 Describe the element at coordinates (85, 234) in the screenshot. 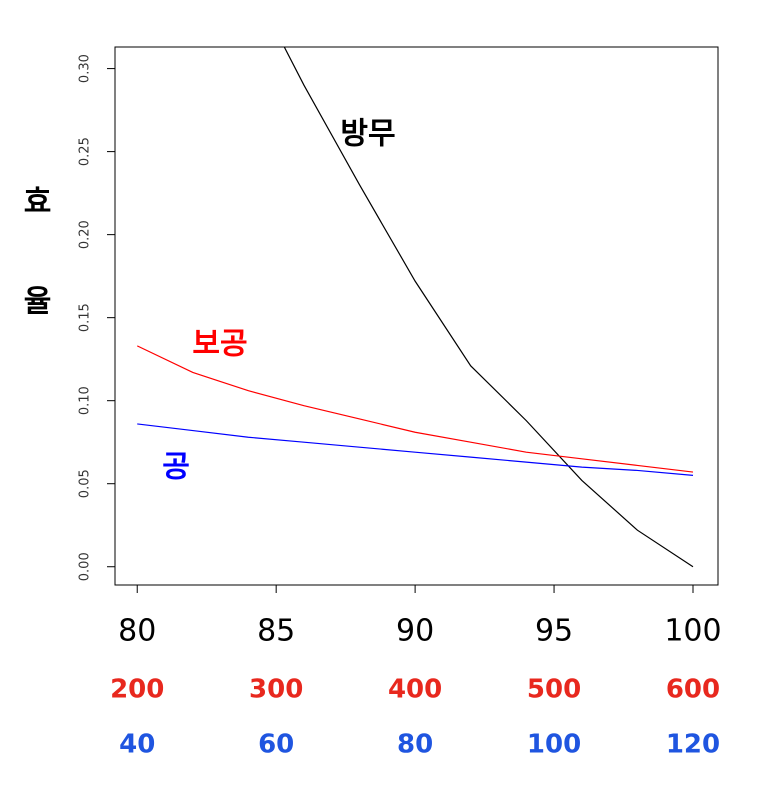

I see `y-tick-label: 0.20` at that location.